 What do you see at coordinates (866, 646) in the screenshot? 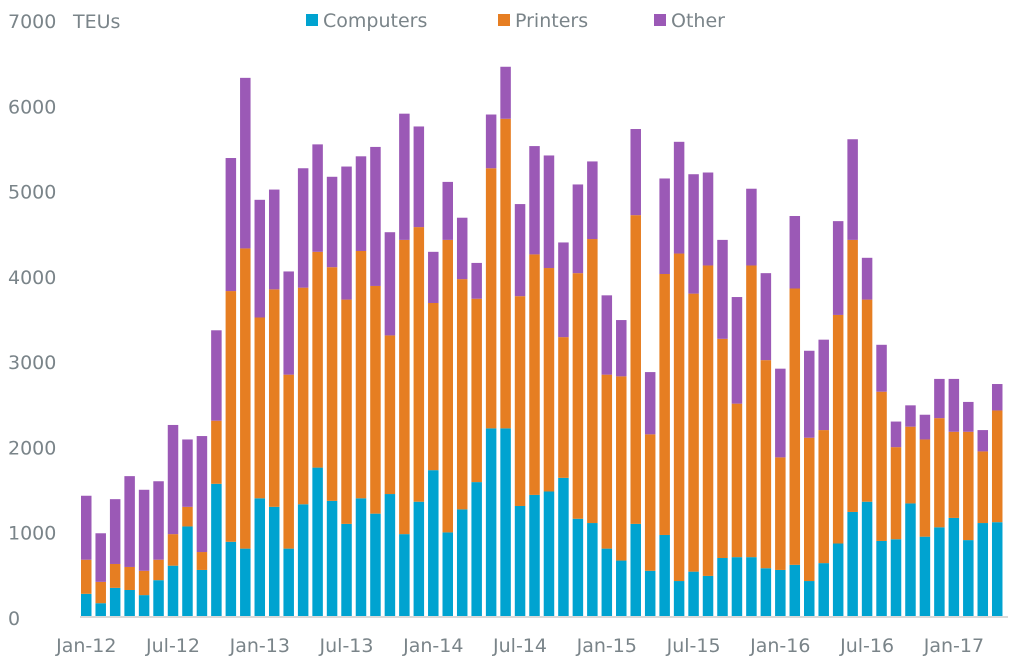
I see `x-tick-label: Jul-16` at bounding box center [866, 646].